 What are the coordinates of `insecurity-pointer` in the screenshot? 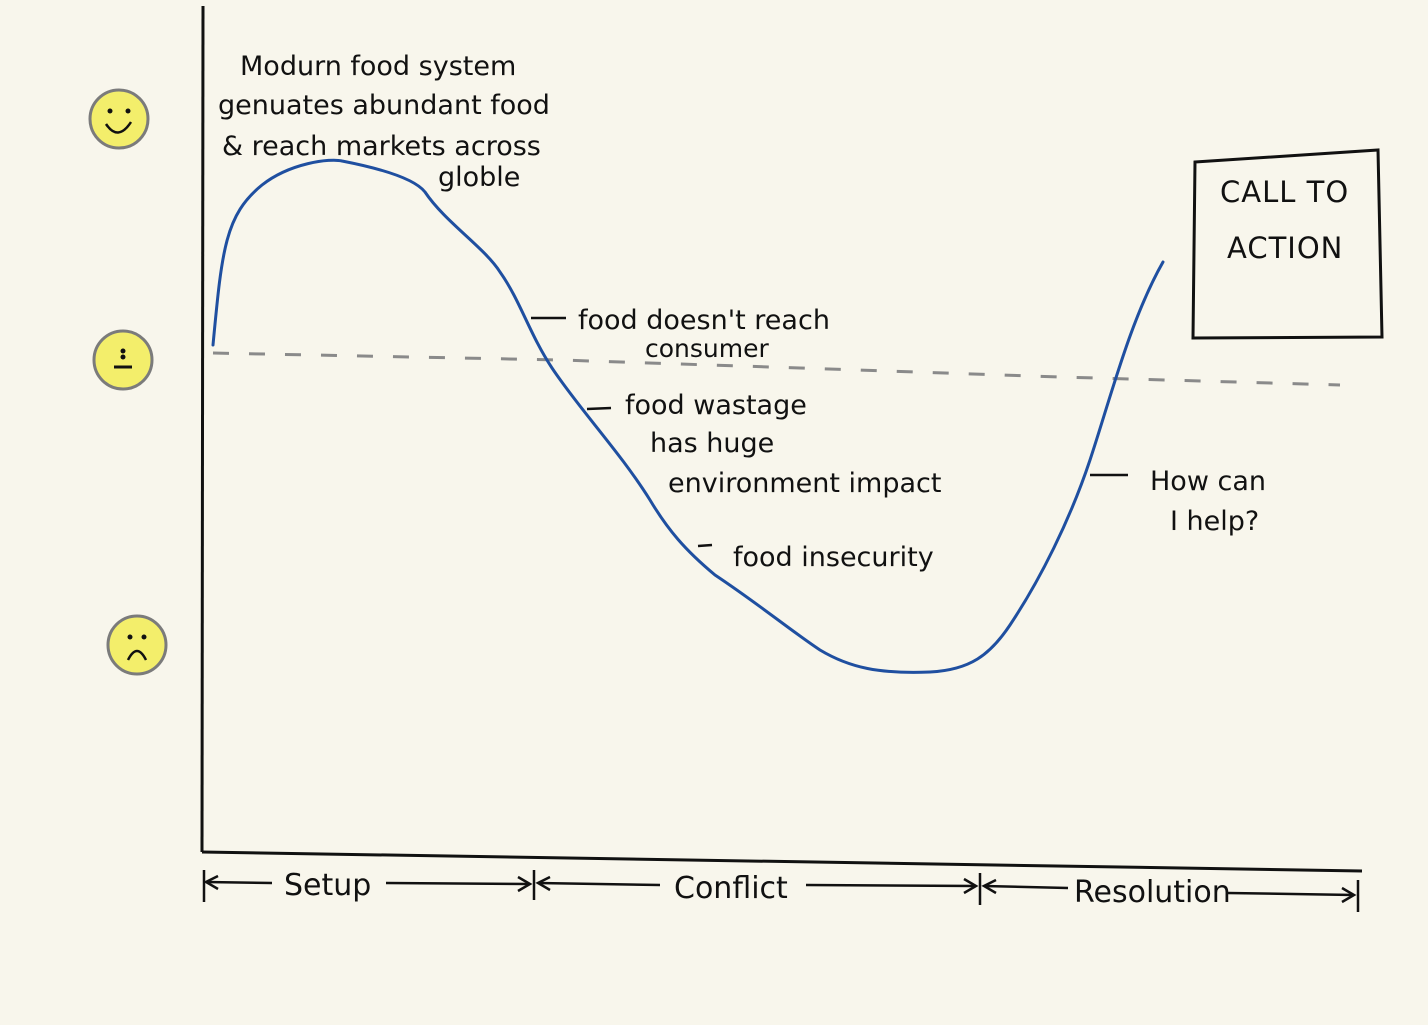 It's located at (705, 545).